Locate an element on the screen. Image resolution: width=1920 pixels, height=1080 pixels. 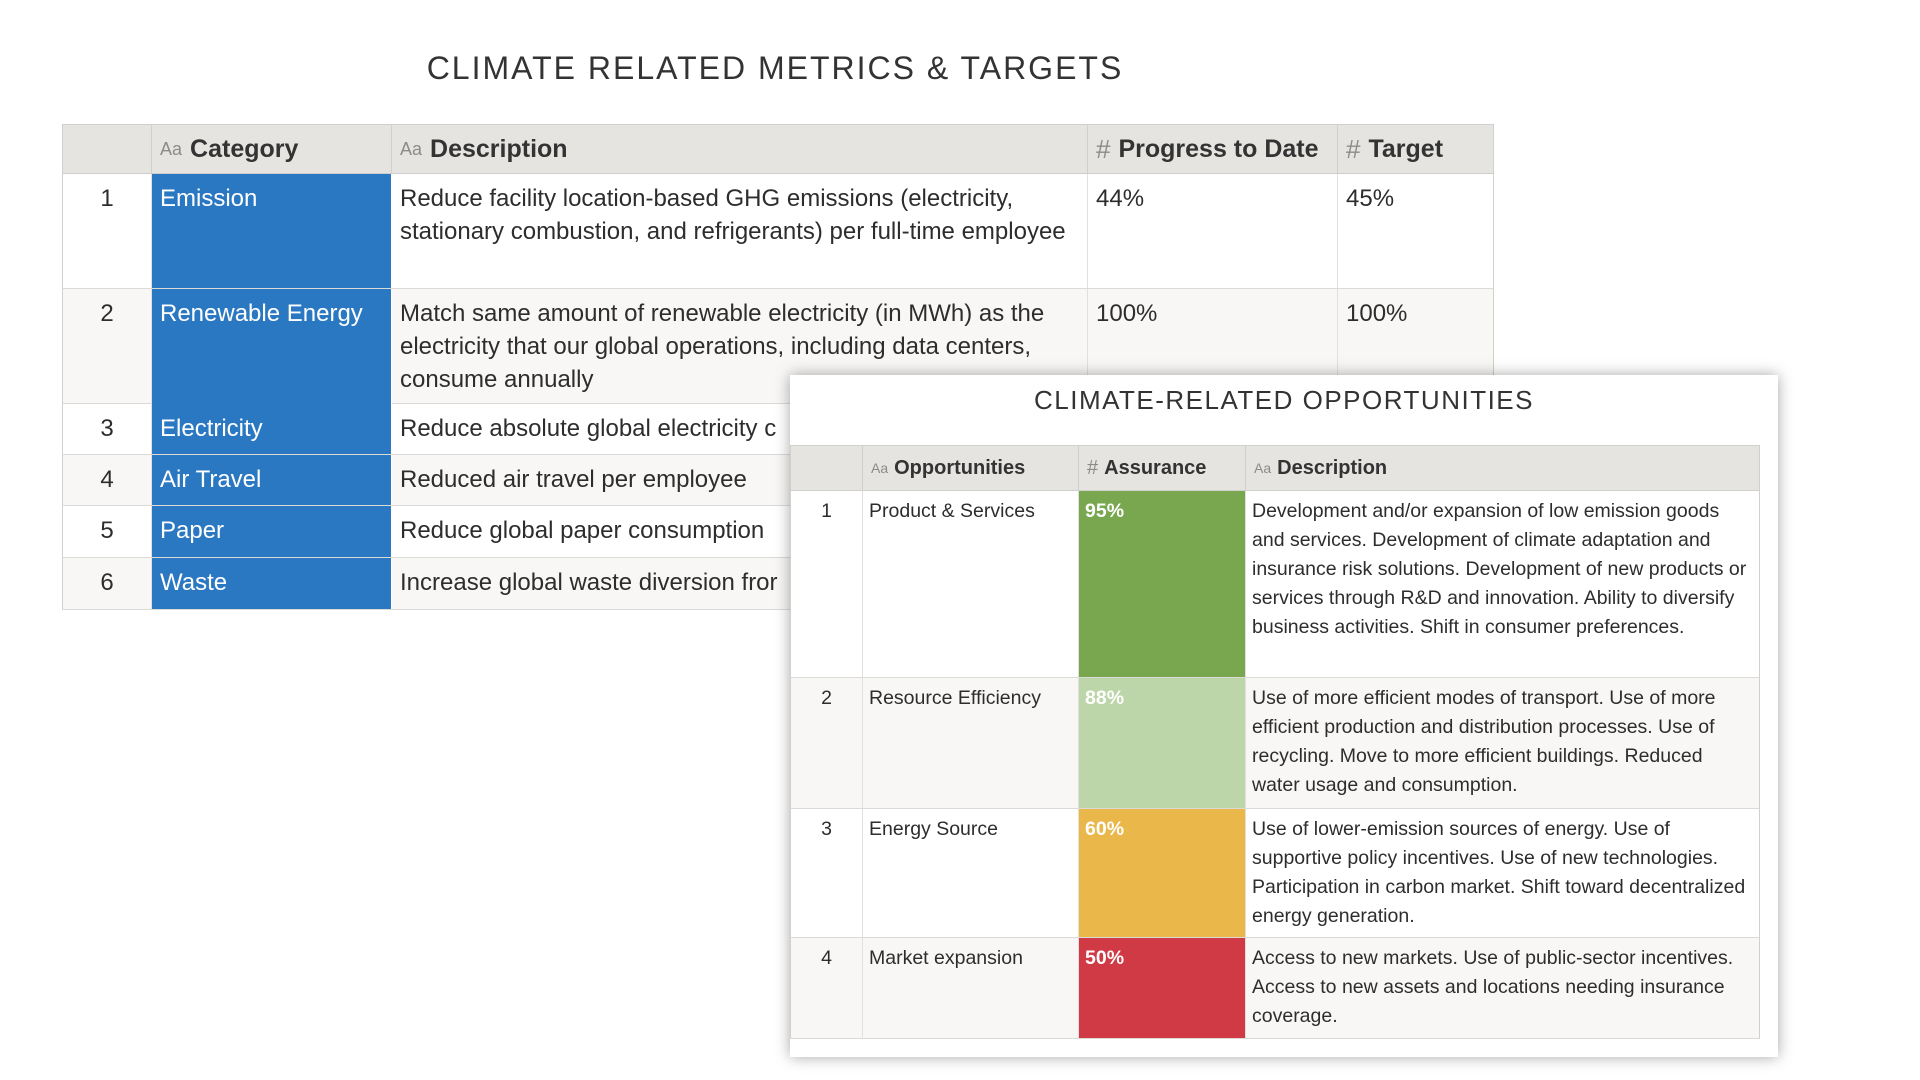
opportunity-cell: Resource Efficiency is located at coordinates (971, 743).